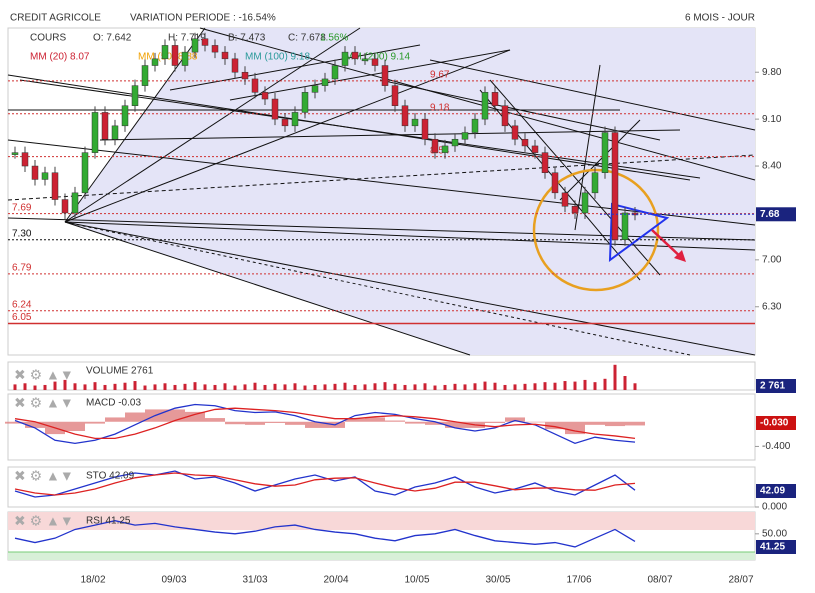  Describe the element at coordinates (48, 38) in the screenshot. I see `legend-cours: COURS` at that location.